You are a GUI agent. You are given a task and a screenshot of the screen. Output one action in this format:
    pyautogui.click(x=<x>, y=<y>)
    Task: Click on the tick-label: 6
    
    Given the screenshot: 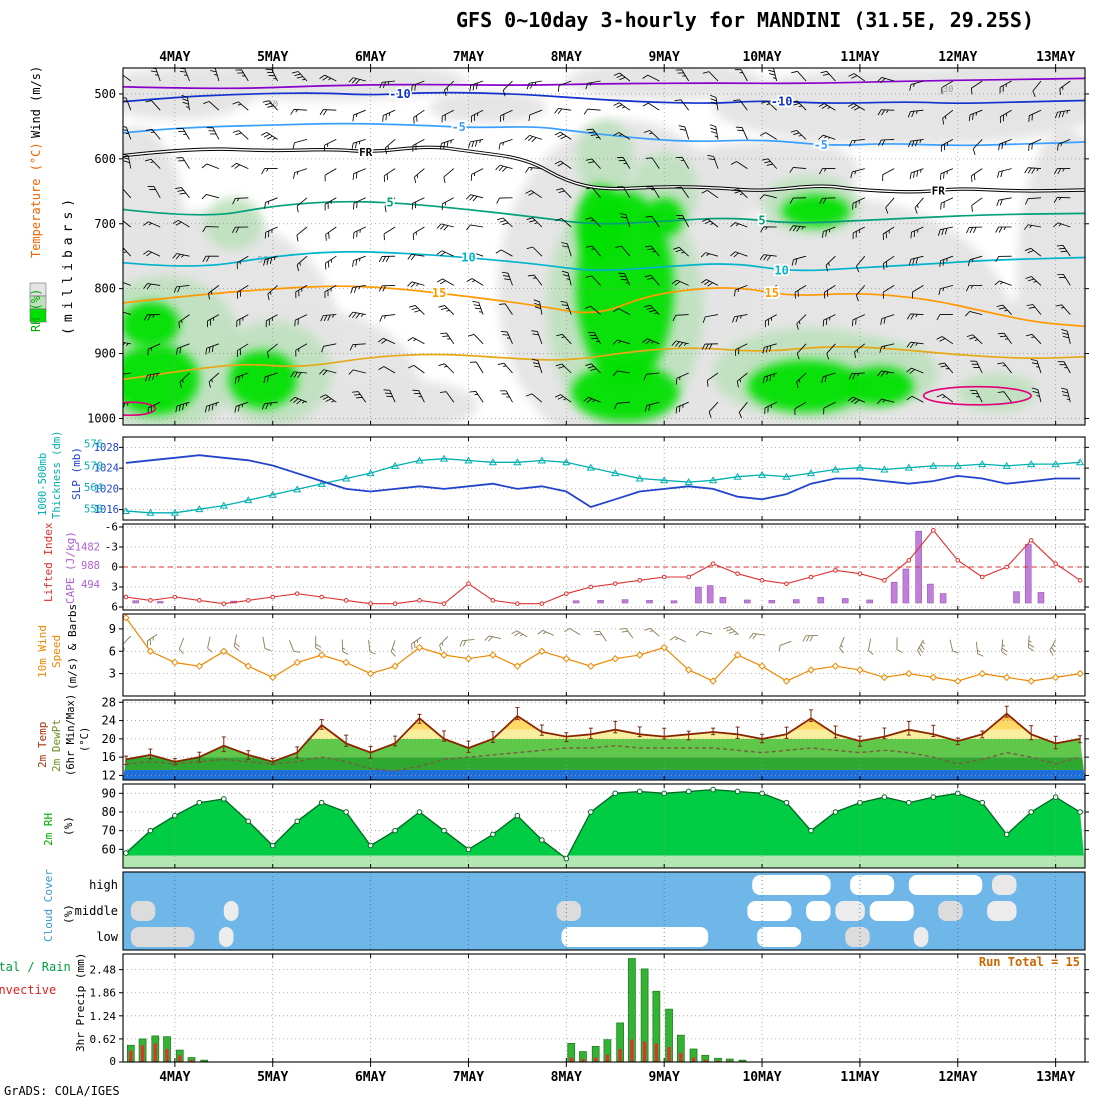 What is the action you would take?
    pyautogui.click(x=112, y=651)
    